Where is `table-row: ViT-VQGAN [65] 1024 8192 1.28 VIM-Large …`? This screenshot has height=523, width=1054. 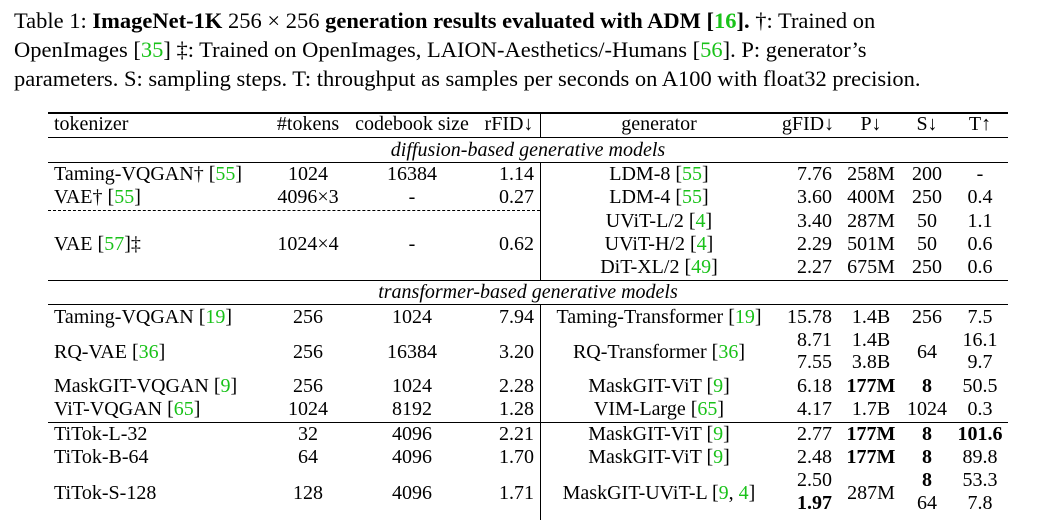
table-row: ViT-VQGAN [65] 1024 8192 1.28 VIM-Large … is located at coordinates (528, 409).